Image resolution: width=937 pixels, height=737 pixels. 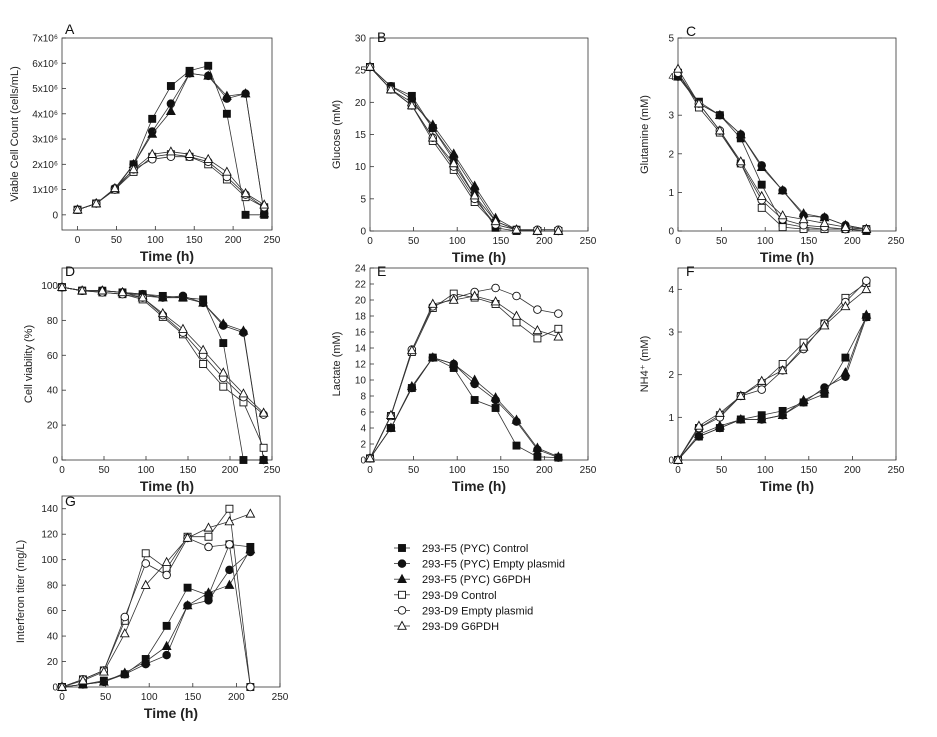 What do you see at coordinates (671, 77) in the screenshot?
I see `y-tick-label: 4` at bounding box center [671, 77].